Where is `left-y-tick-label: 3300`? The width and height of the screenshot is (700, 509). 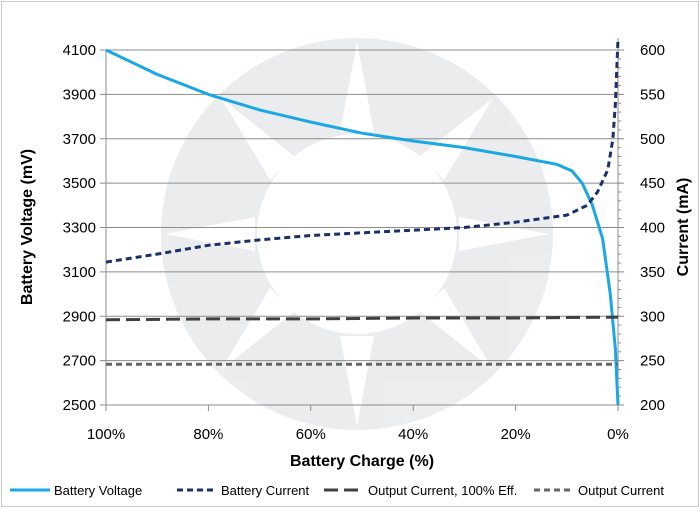 left-y-tick-label: 3300 is located at coordinates (79, 228).